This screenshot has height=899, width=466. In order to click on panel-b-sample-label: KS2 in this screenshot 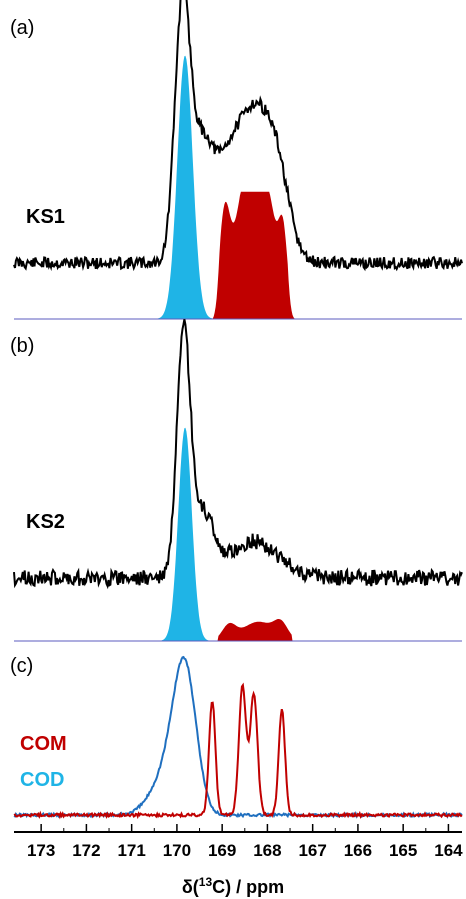, I will do `click(45, 522)`.